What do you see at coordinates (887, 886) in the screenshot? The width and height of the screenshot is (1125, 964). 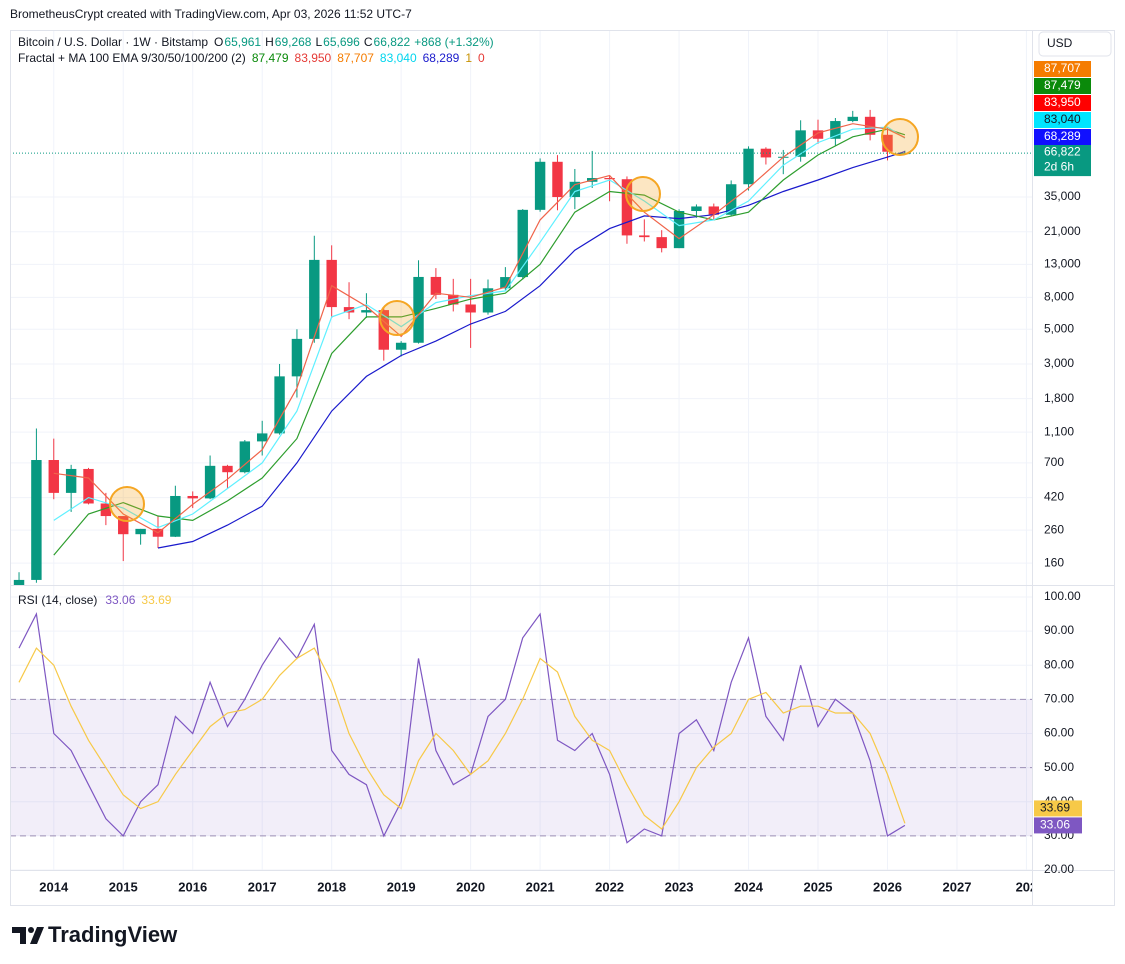 I see `x-tick-label: 2026` at bounding box center [887, 886].